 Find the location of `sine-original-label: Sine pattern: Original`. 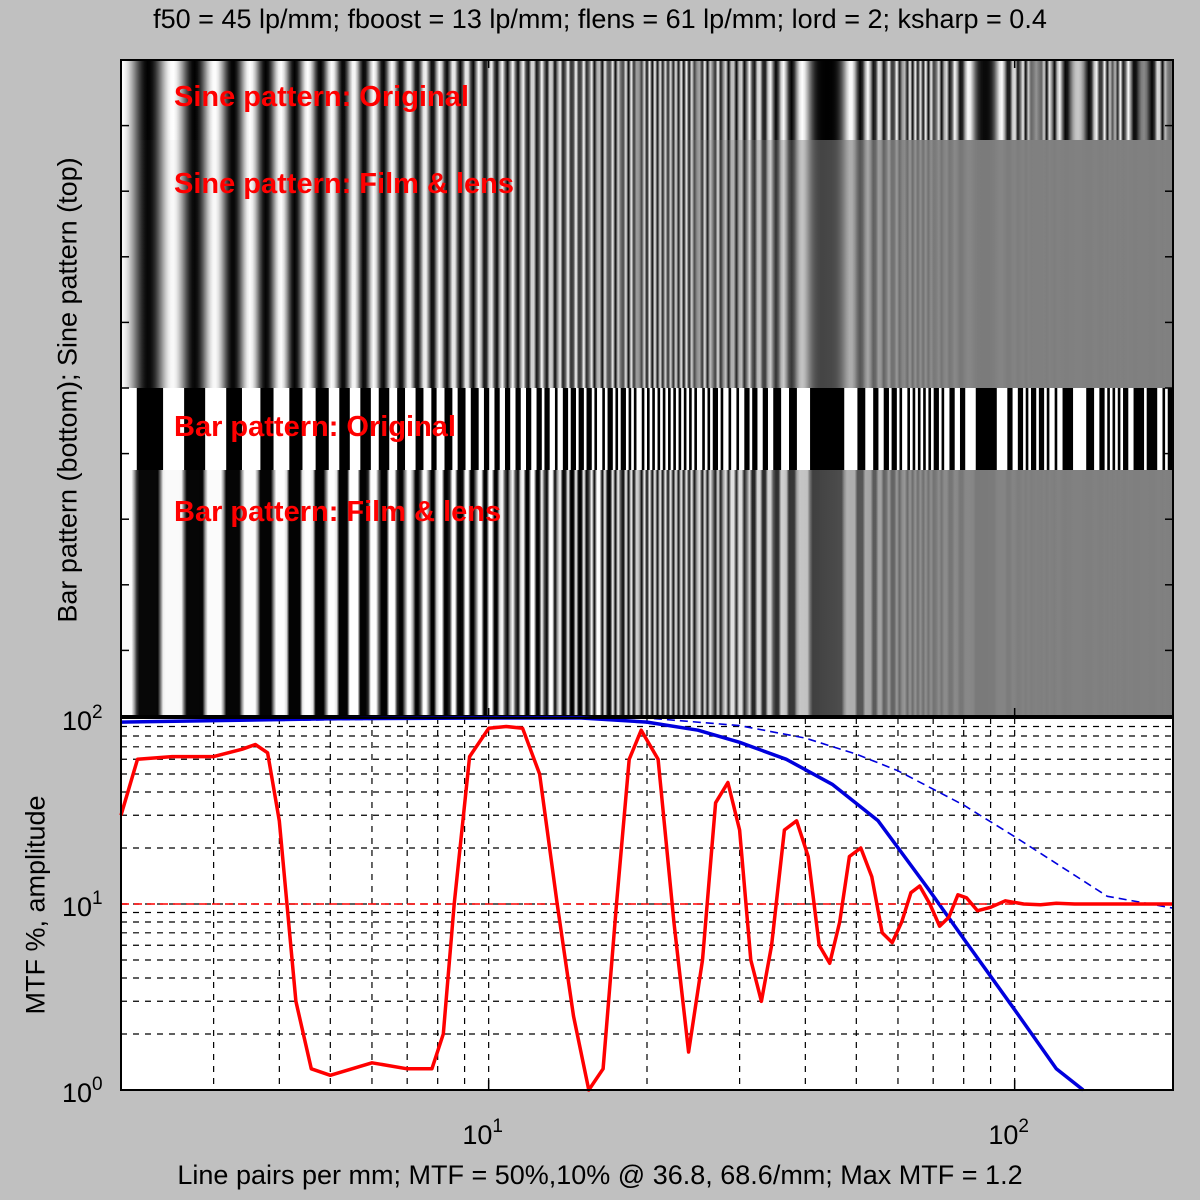

sine-original-label: Sine pattern: Original is located at coordinates (321, 97).